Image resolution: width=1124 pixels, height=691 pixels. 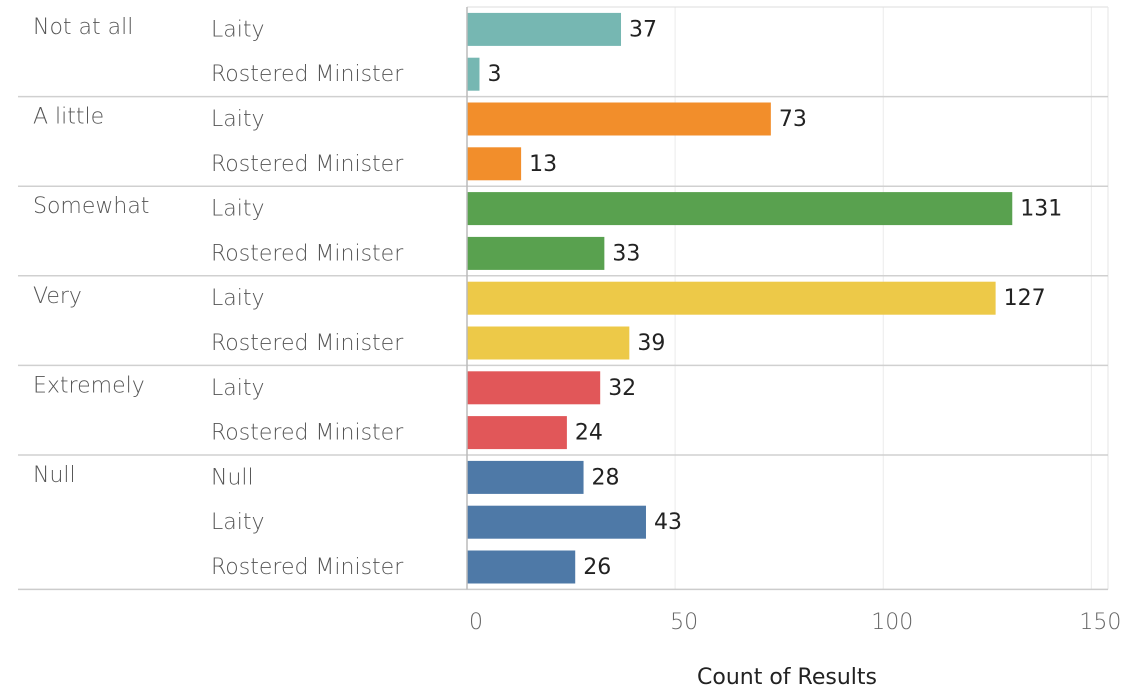 What do you see at coordinates (91, 206) in the screenshot?
I see `group-label: Somewhat` at bounding box center [91, 206].